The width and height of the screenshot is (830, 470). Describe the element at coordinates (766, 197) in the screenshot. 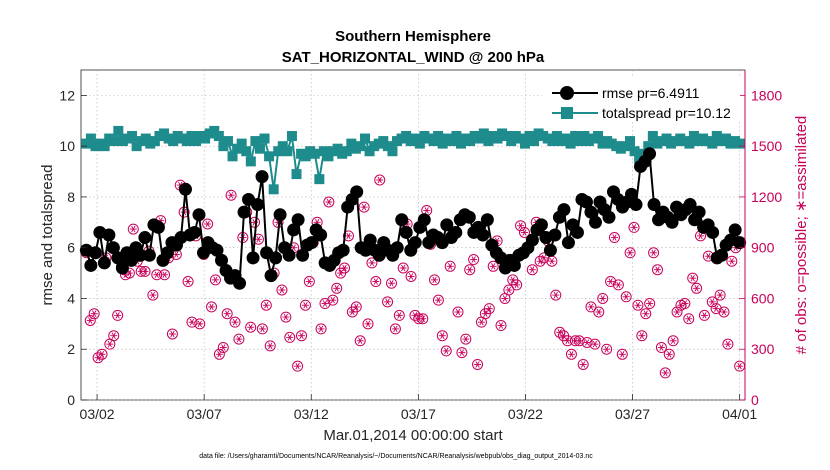

I see `y-tick-label-right: 1200` at that location.